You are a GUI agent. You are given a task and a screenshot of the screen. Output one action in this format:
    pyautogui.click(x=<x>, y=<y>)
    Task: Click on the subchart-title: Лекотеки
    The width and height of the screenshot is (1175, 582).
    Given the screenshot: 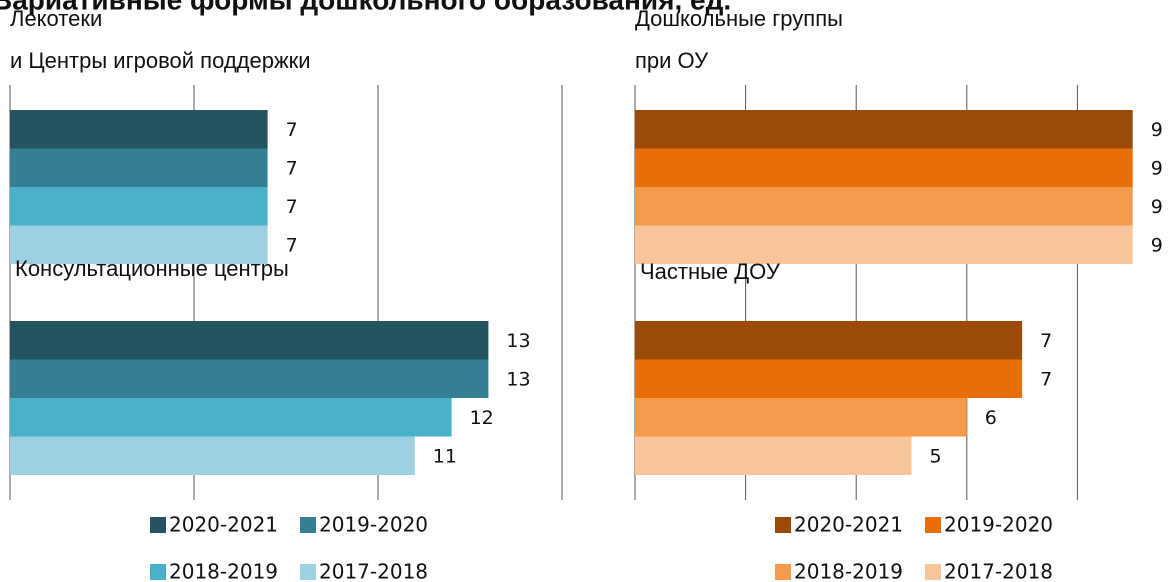 What is the action you would take?
    pyautogui.click(x=56, y=18)
    